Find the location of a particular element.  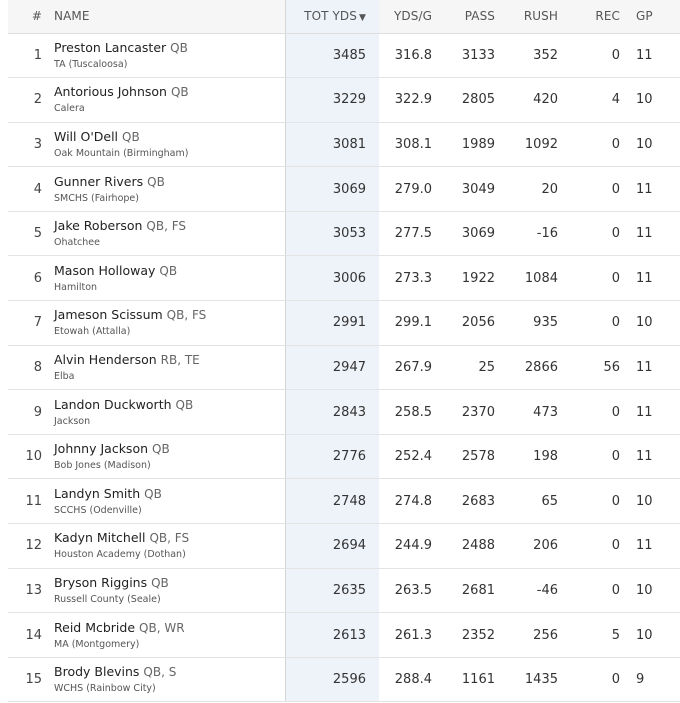

rank-cell: 5 is located at coordinates (27, 234).